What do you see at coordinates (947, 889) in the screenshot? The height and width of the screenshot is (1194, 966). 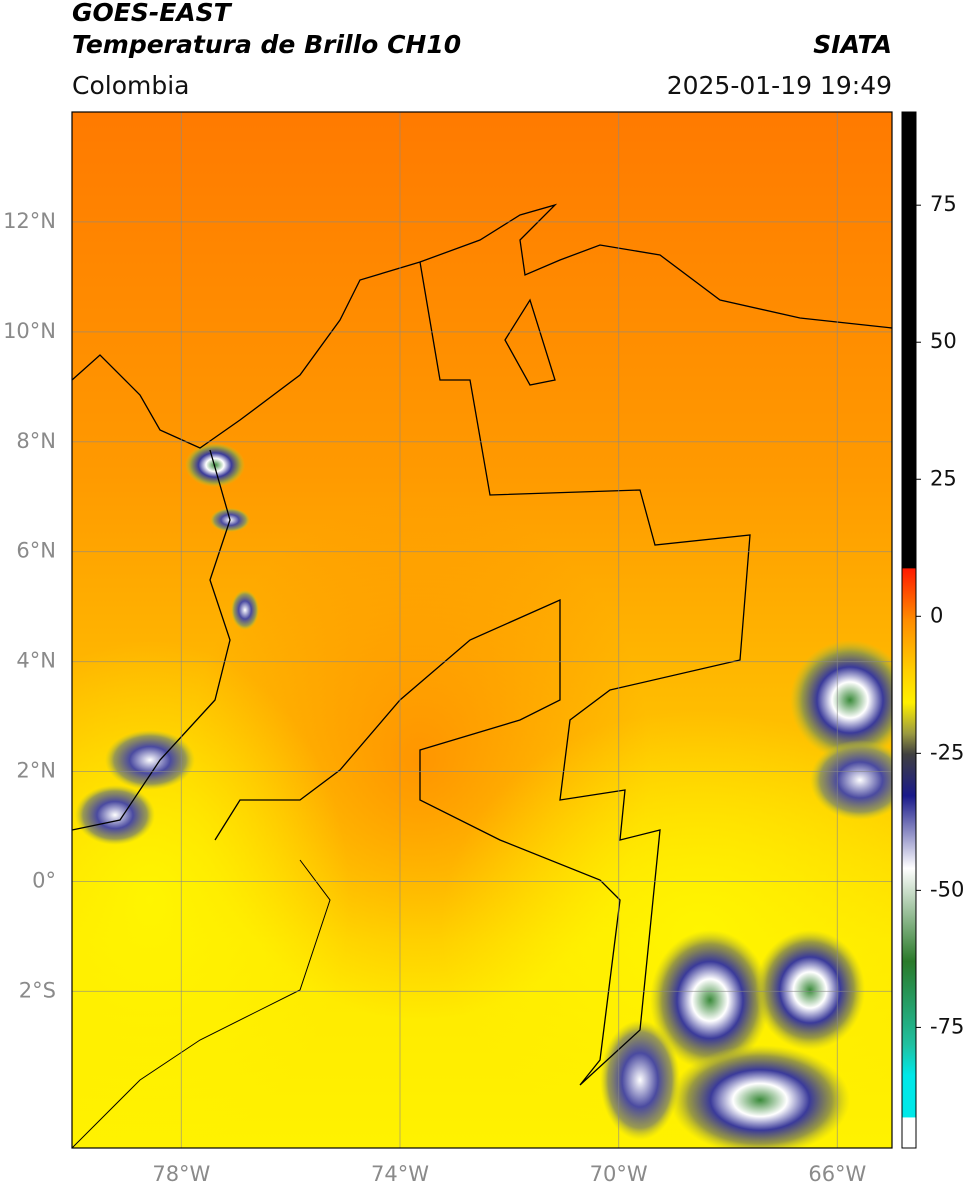 I see `colorbar-tick-label: -50` at bounding box center [947, 889].